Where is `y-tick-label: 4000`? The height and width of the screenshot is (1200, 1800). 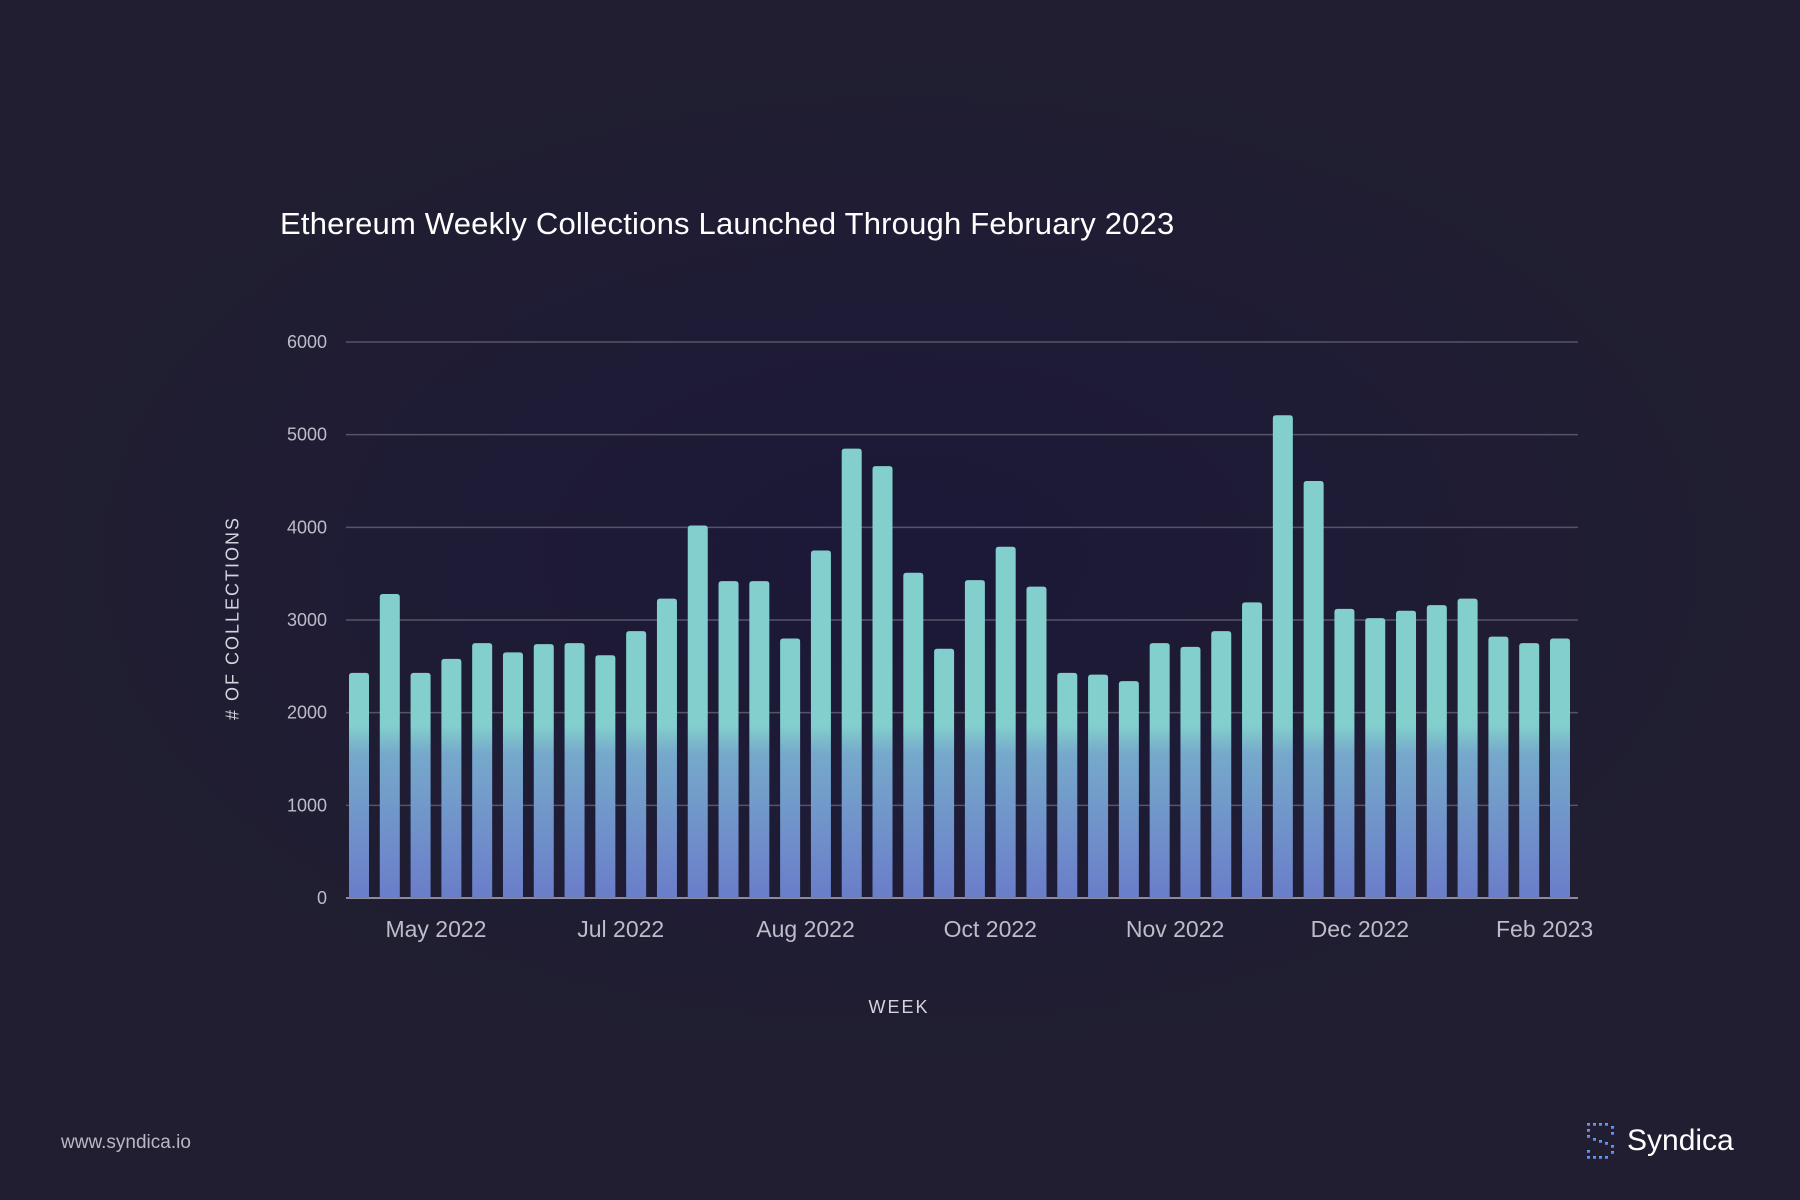
y-tick-label: 4000 is located at coordinates (307, 527).